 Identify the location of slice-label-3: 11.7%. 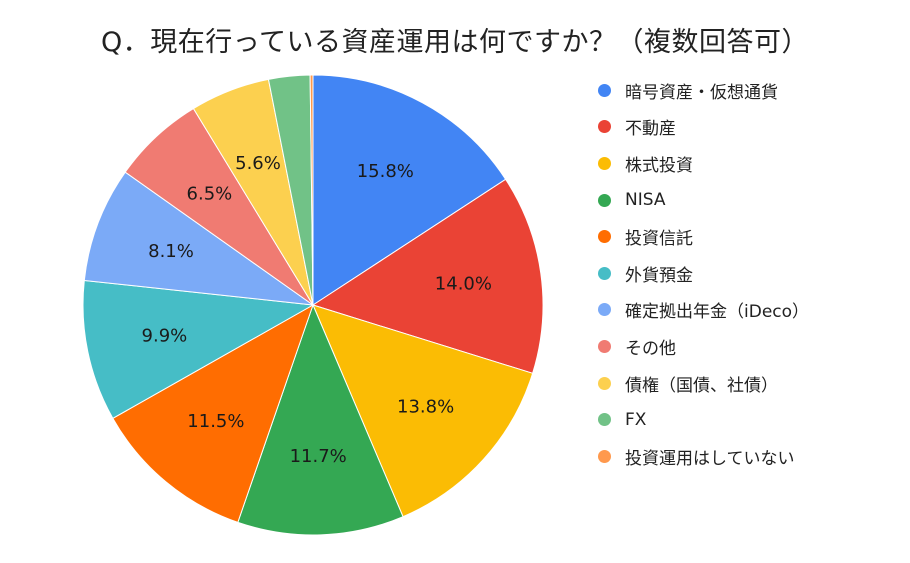
(318, 456).